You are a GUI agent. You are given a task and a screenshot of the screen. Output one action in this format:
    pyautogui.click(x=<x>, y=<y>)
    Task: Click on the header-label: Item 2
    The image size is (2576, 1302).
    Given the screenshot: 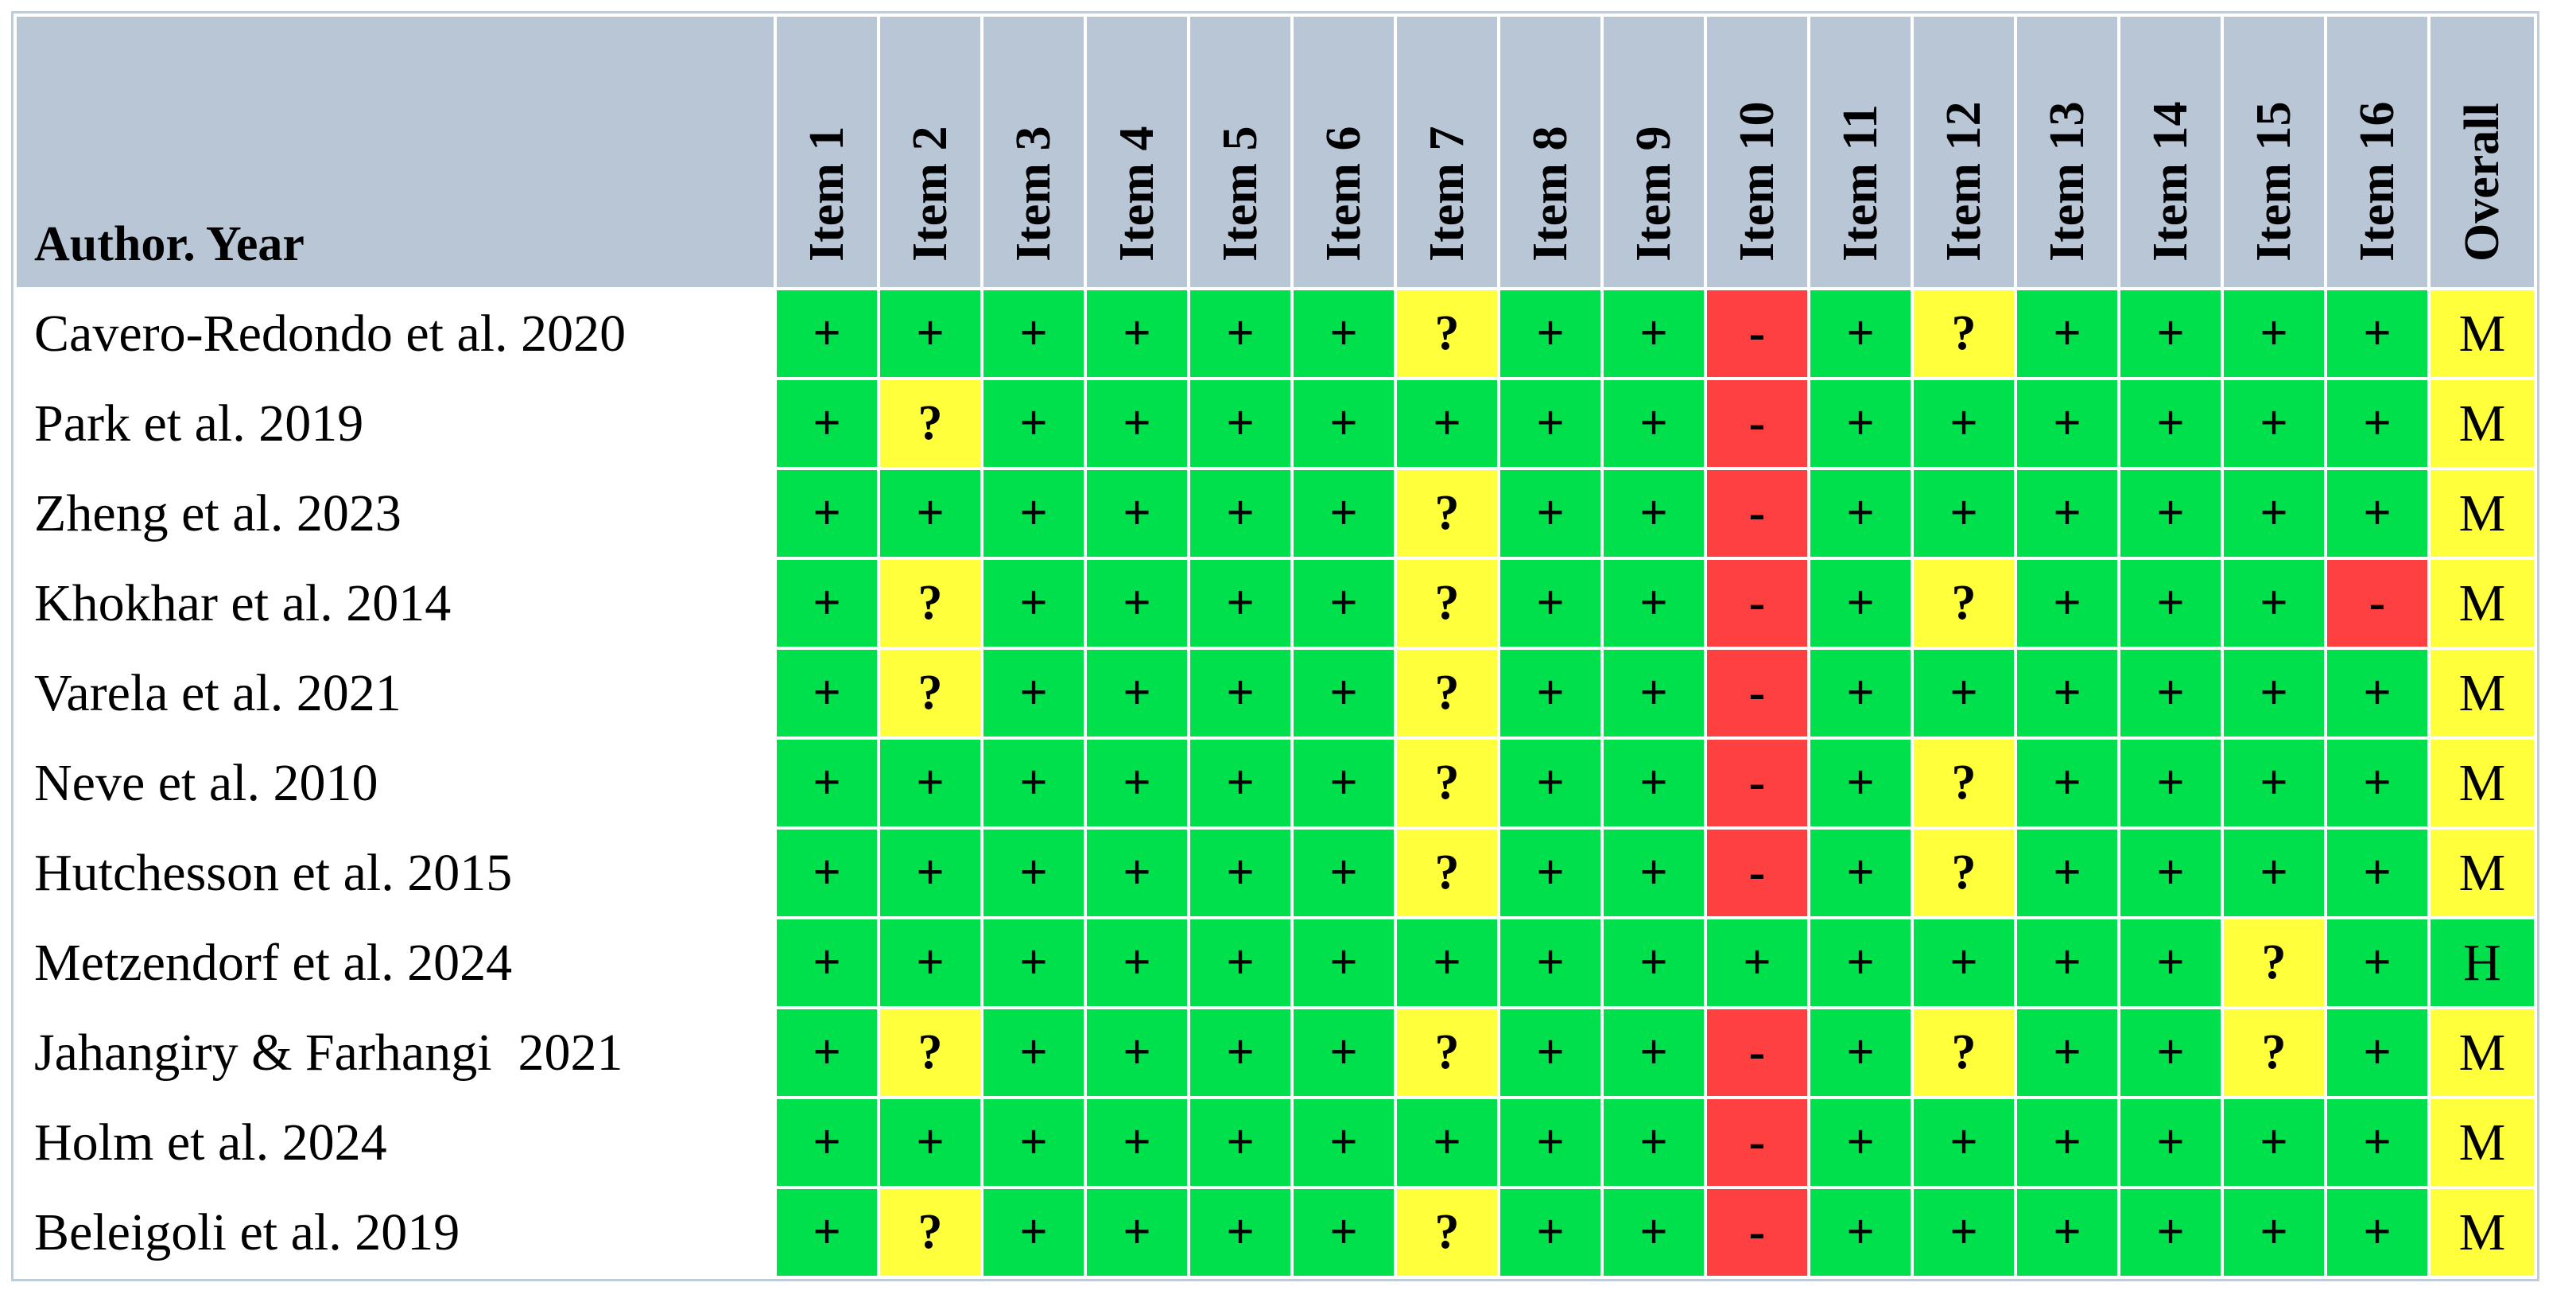 What is the action you would take?
    pyautogui.click(x=929, y=194)
    